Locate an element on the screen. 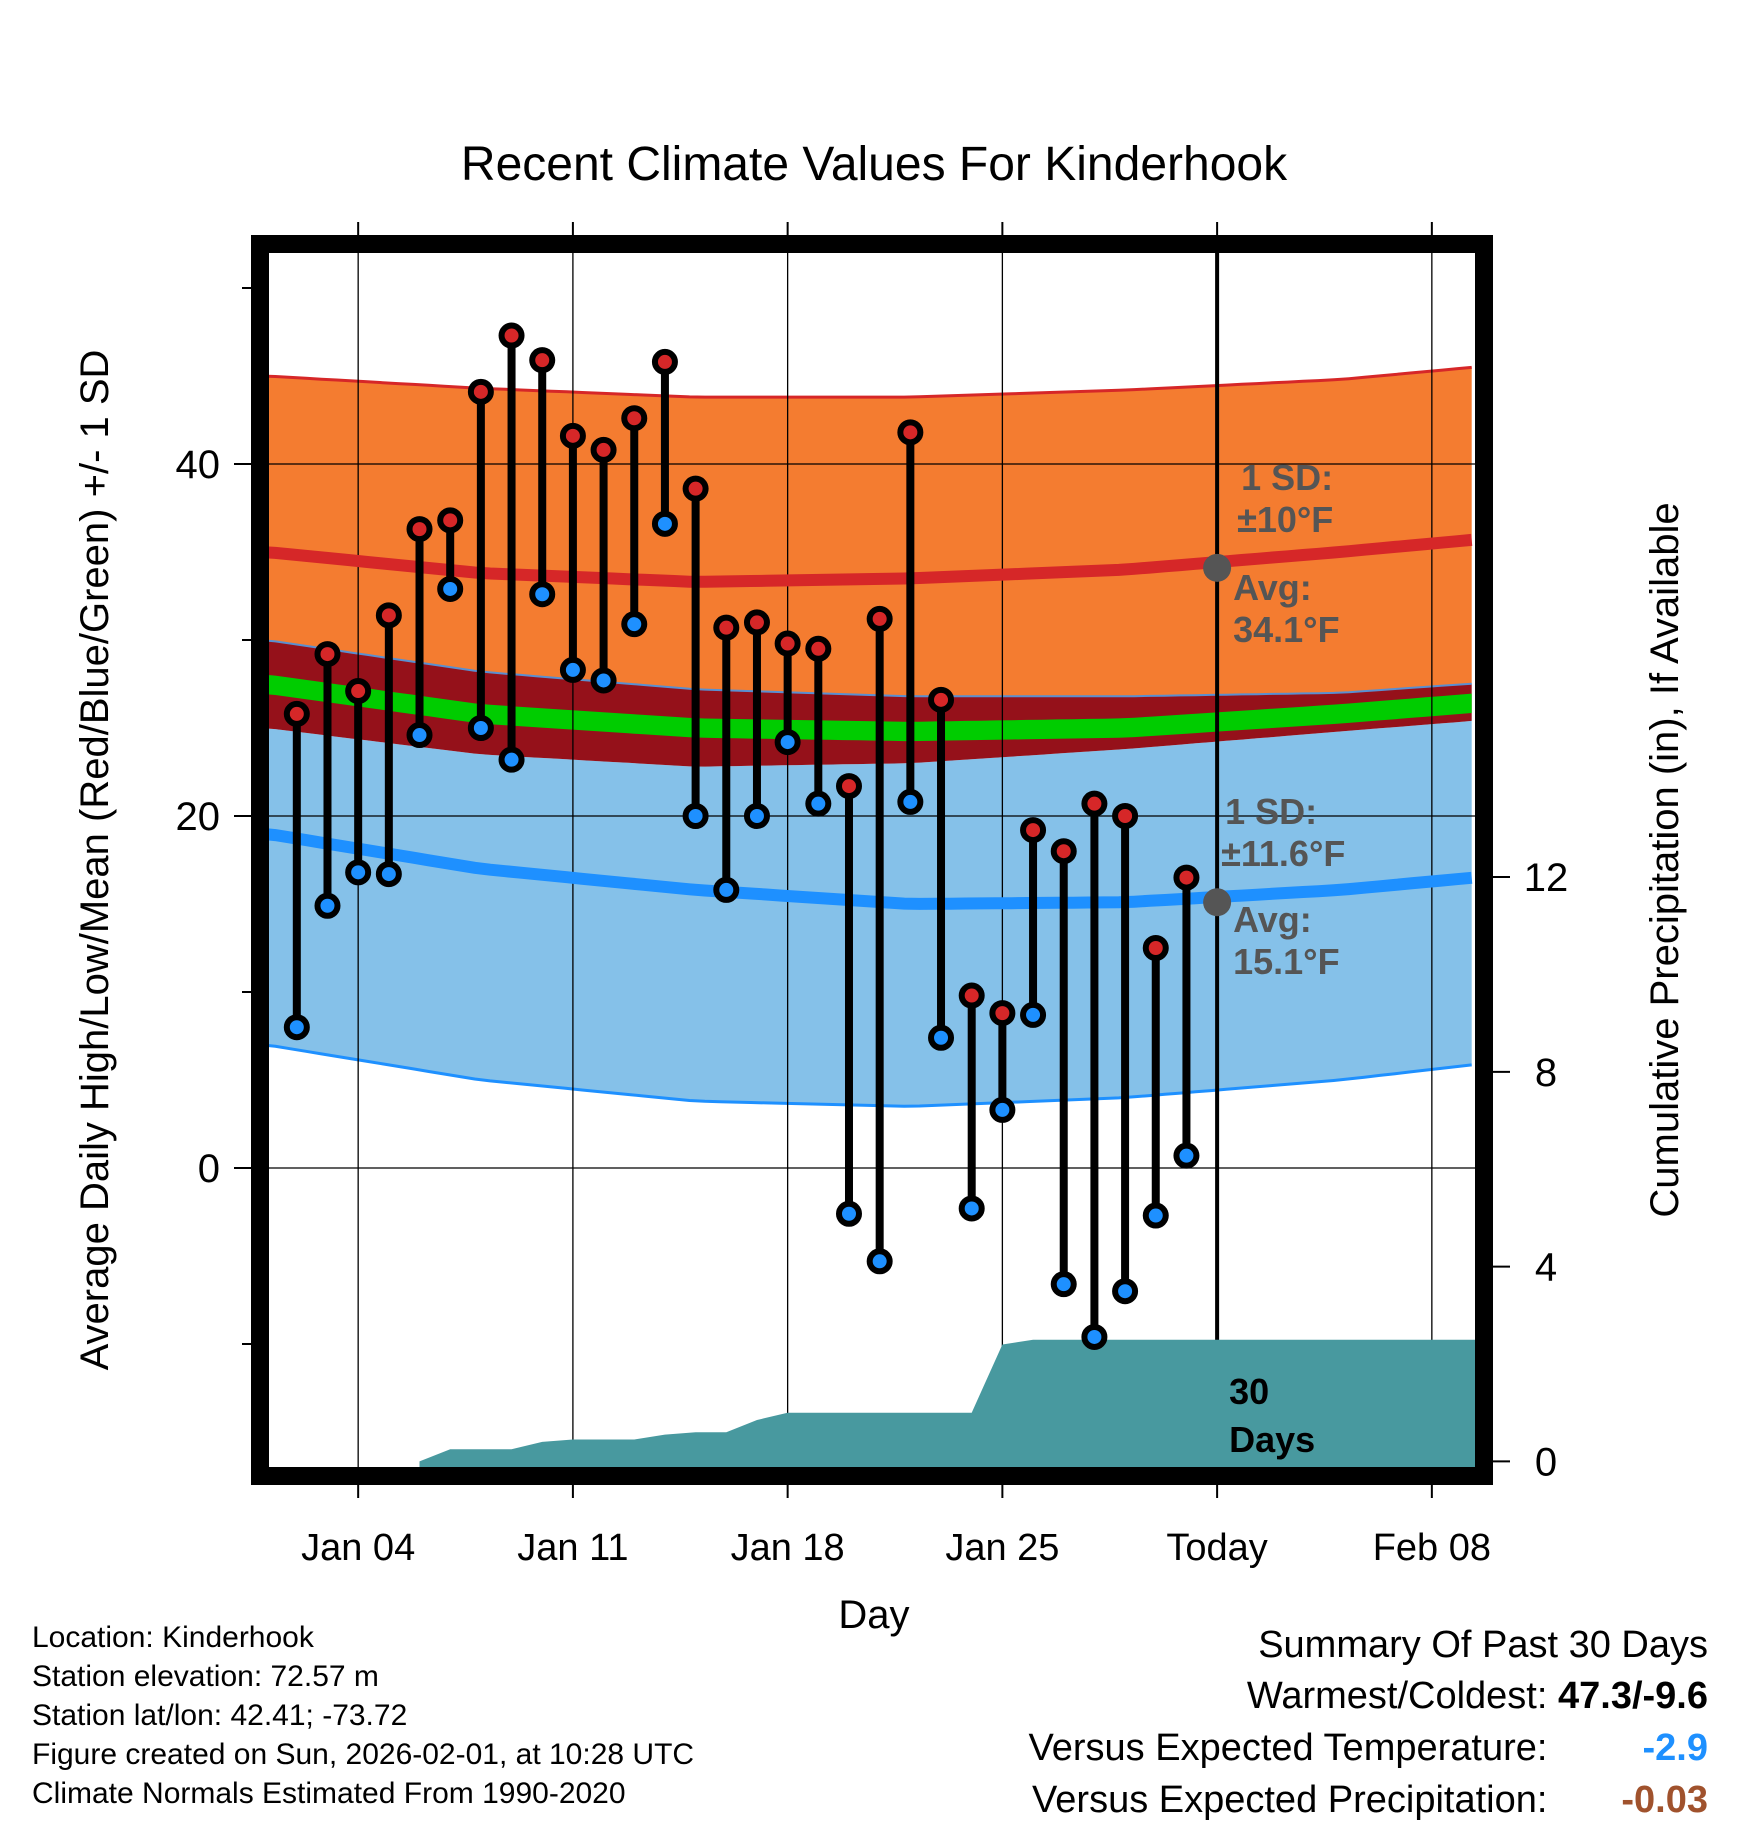  low-avg-value: 15.1°F is located at coordinates (1286, 961).